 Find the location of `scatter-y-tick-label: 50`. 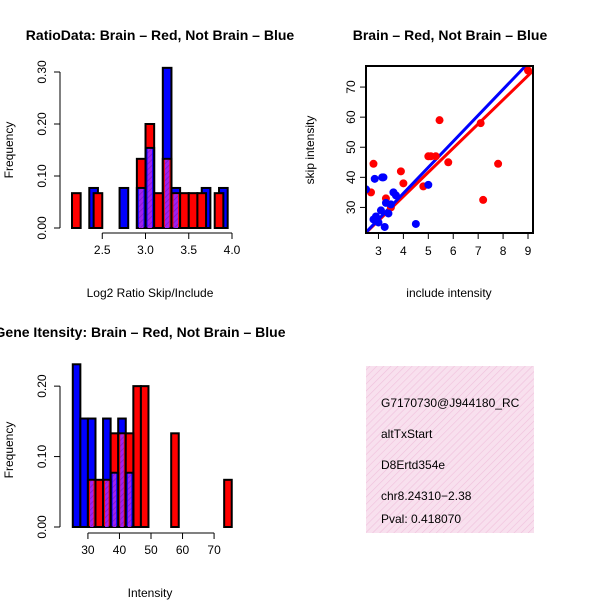

scatter-y-tick-label: 50 is located at coordinates (351, 147).